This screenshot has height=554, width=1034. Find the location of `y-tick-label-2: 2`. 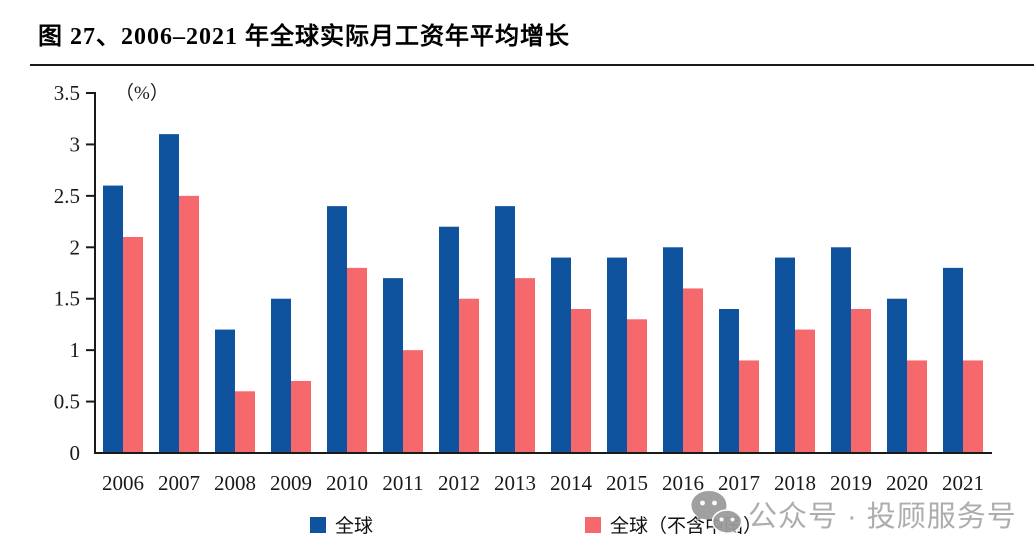

y-tick-label-2: 2 is located at coordinates (75, 247).